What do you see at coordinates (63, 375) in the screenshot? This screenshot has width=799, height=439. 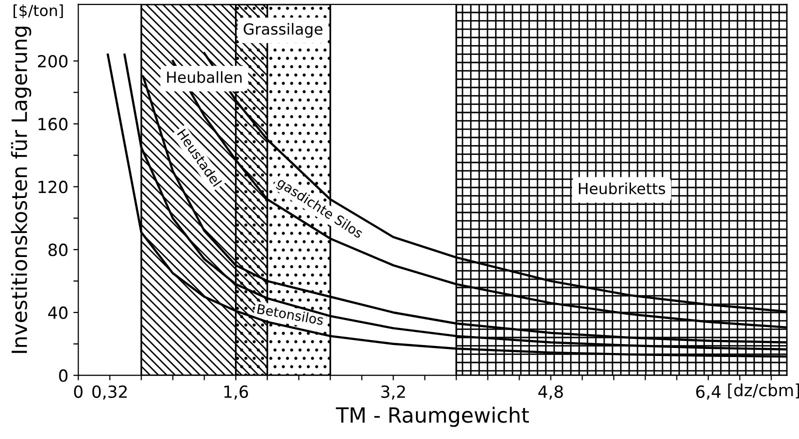 I see `y-tick-label: 0` at bounding box center [63, 375].